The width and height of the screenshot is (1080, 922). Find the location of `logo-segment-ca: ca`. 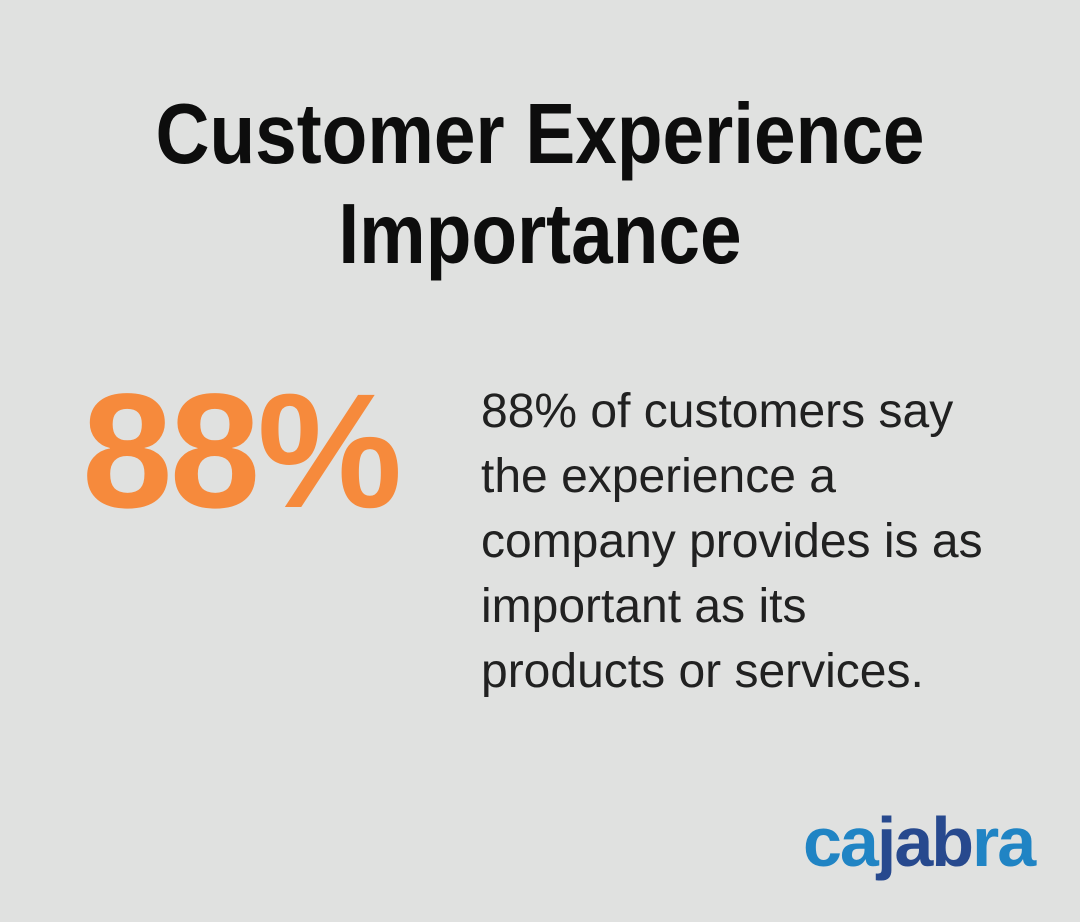

logo-segment-ca: ca is located at coordinates (841, 842).